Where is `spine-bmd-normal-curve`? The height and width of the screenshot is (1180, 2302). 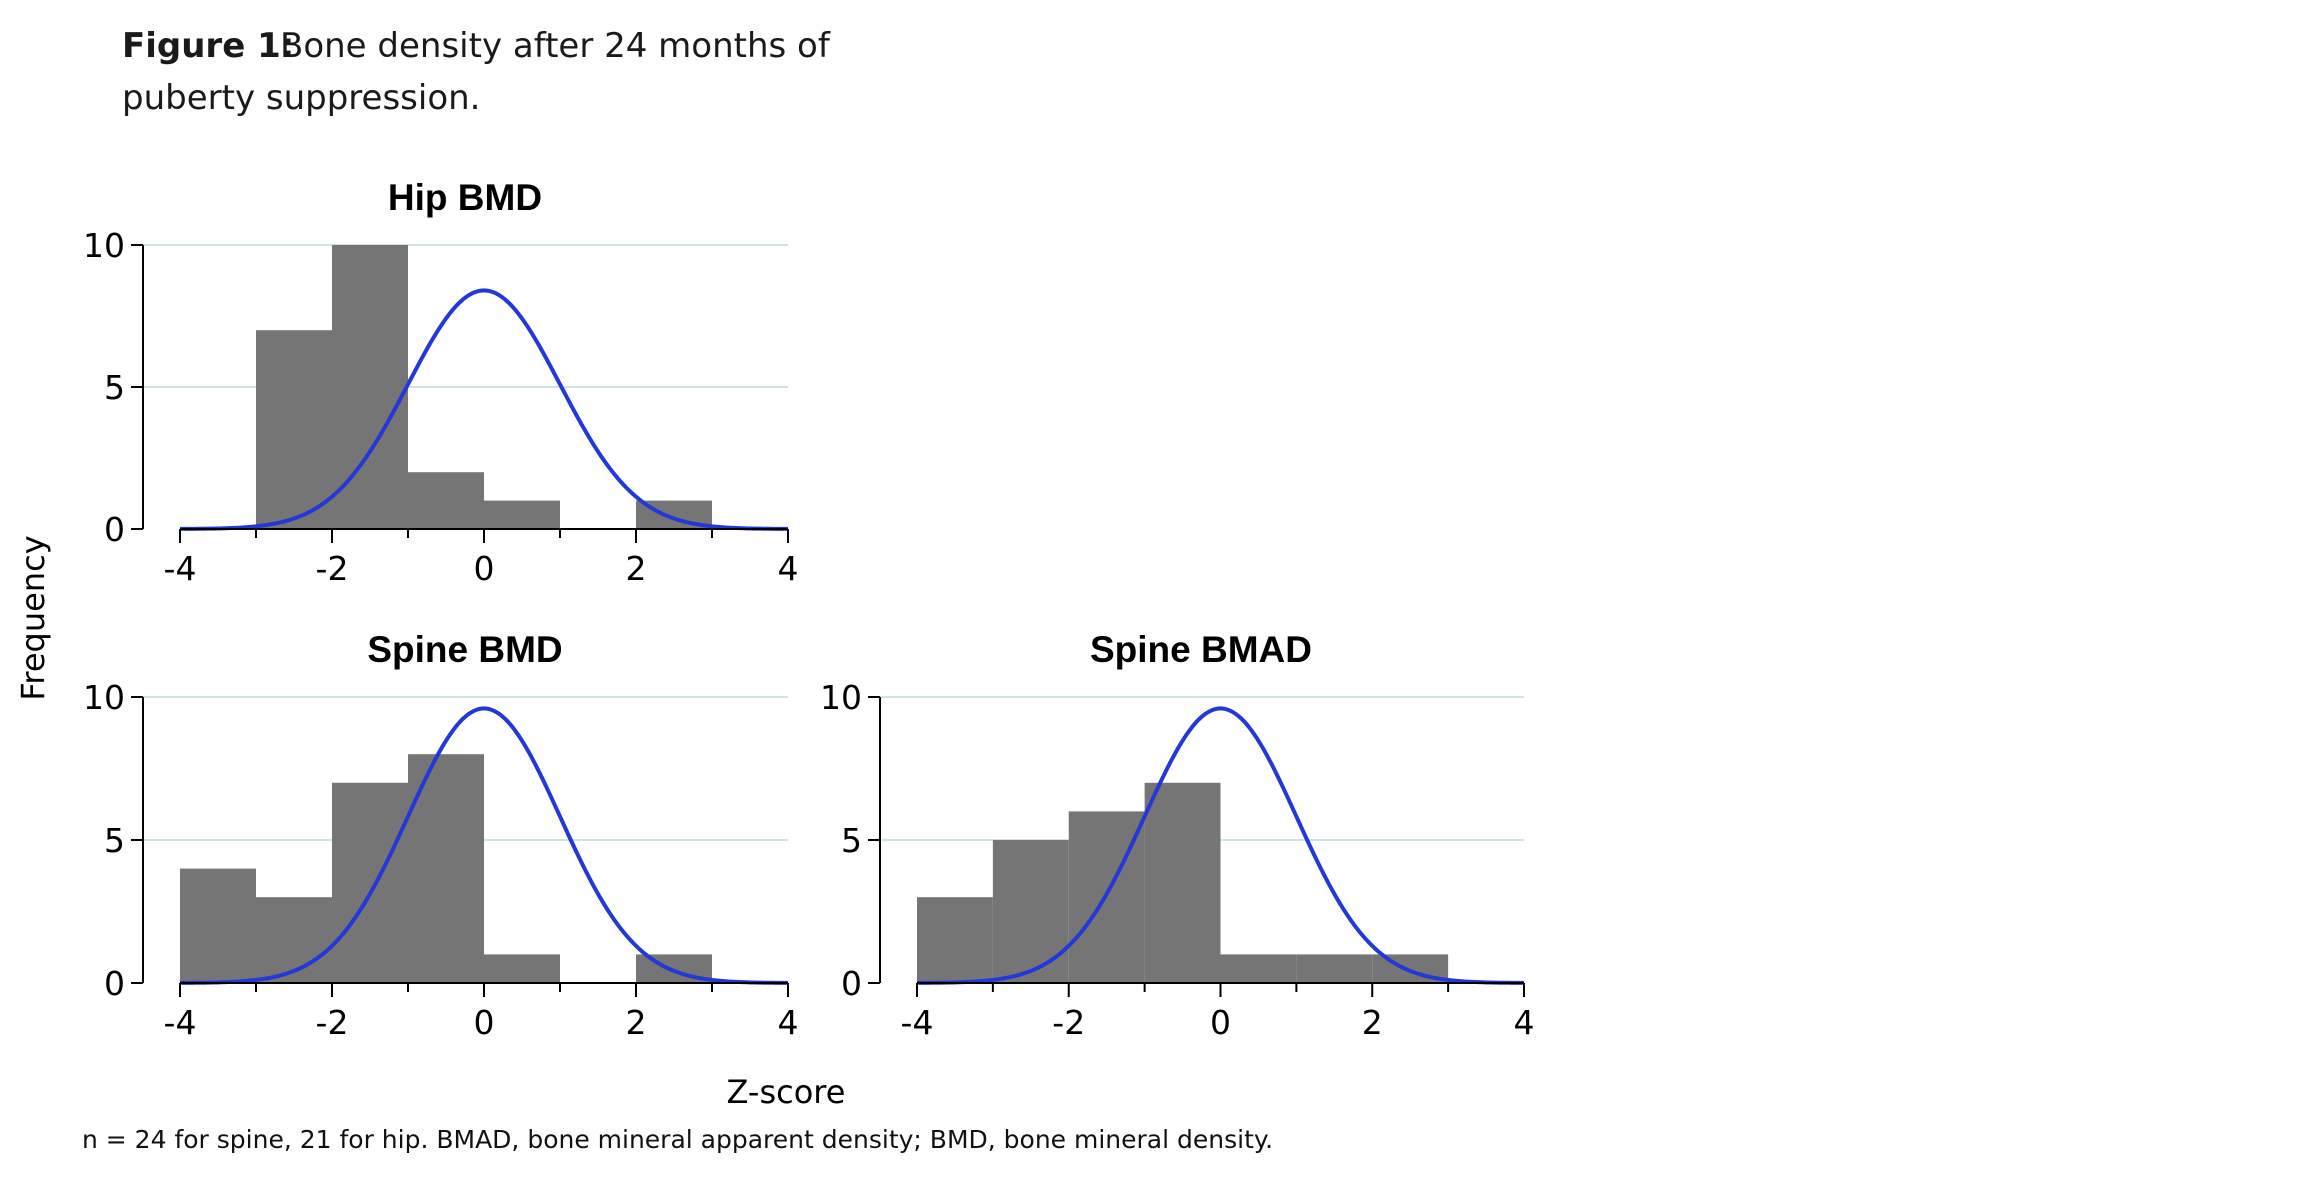
spine-bmd-normal-curve is located at coordinates (484, 845).